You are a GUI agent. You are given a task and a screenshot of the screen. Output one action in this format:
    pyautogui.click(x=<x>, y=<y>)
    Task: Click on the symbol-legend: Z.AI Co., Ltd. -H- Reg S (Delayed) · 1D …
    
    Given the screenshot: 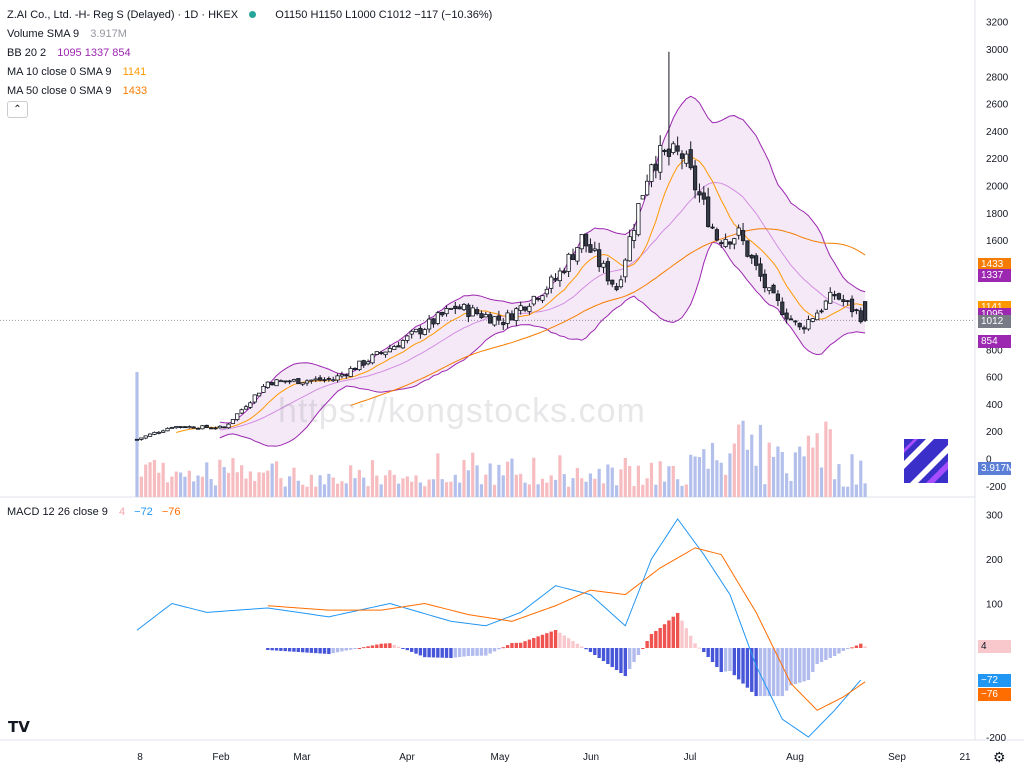 What is the action you would take?
    pyautogui.click(x=249, y=15)
    